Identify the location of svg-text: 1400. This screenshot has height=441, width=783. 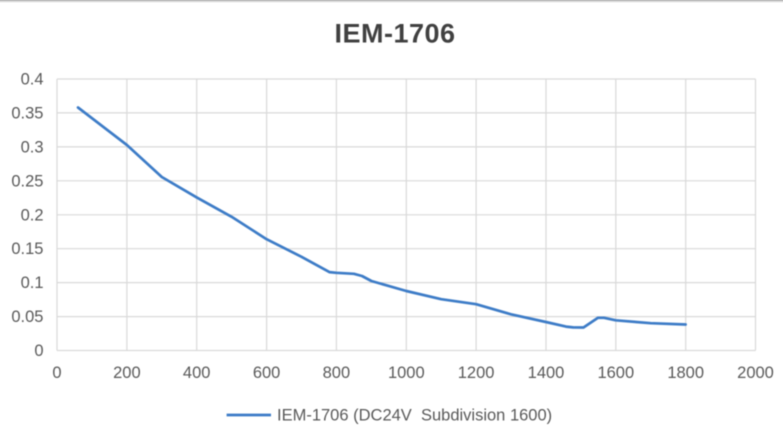
(546, 373).